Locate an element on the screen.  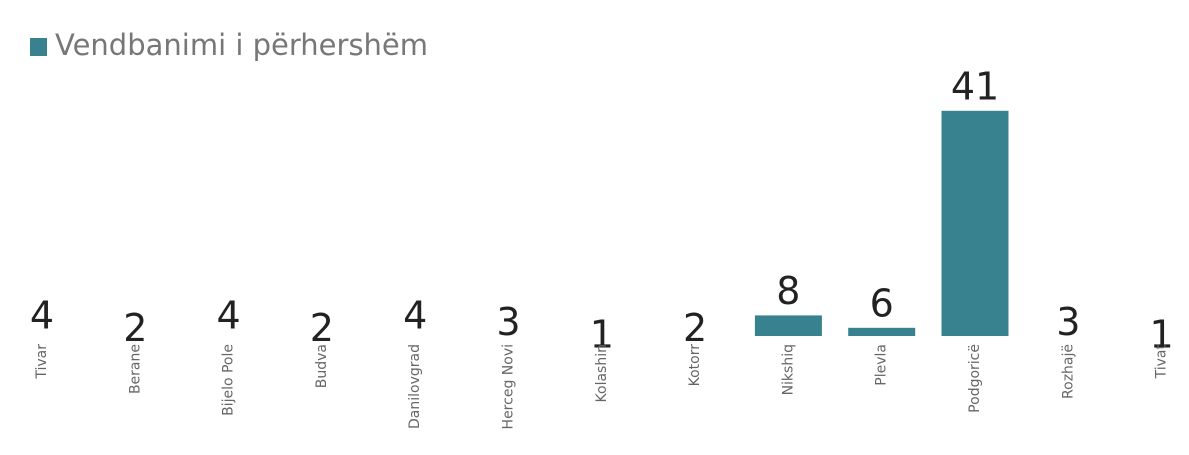
x-tick-label: Tivat is located at coordinates (1162, 362).